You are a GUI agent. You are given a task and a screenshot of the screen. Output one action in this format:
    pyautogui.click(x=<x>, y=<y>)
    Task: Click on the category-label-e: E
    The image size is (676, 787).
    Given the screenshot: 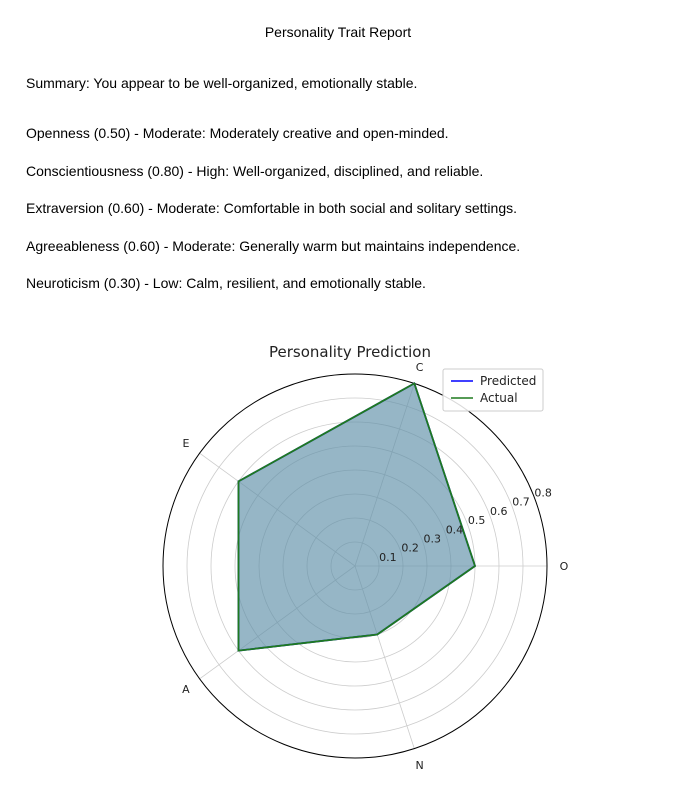 What is the action you would take?
    pyautogui.click(x=185, y=443)
    